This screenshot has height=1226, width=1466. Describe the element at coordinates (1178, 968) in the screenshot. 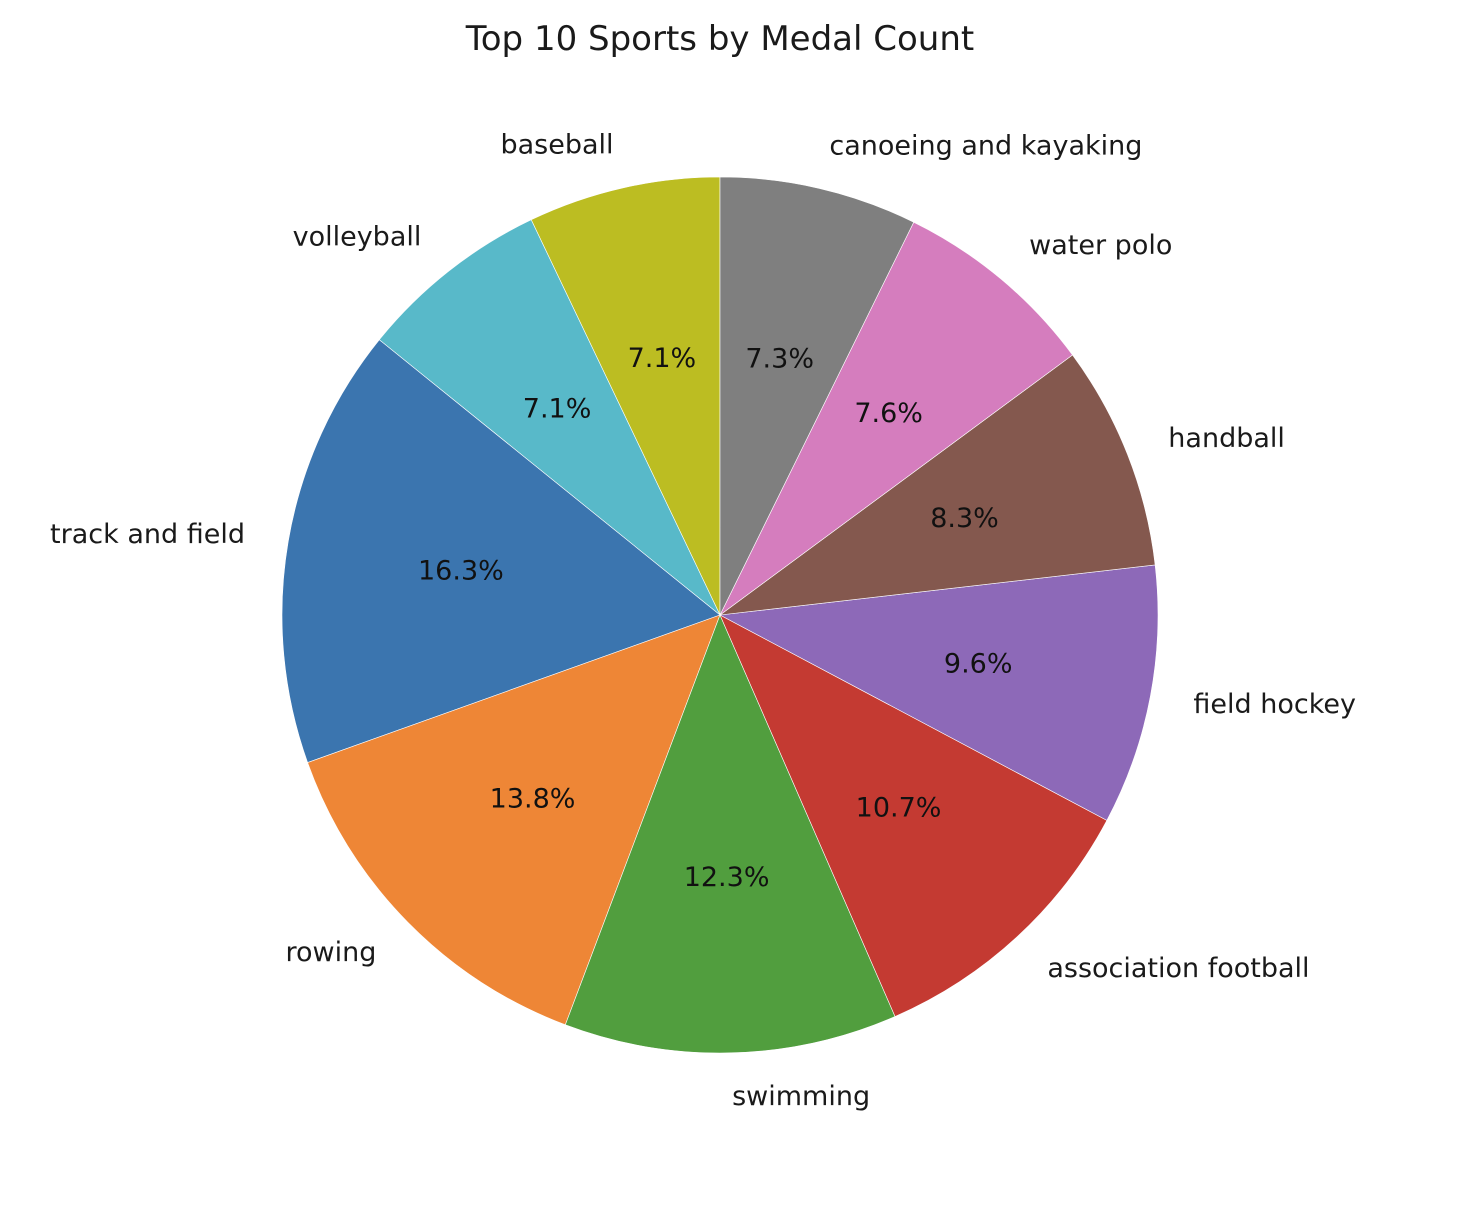

I see `pie-category-label-association-football: association football` at that location.